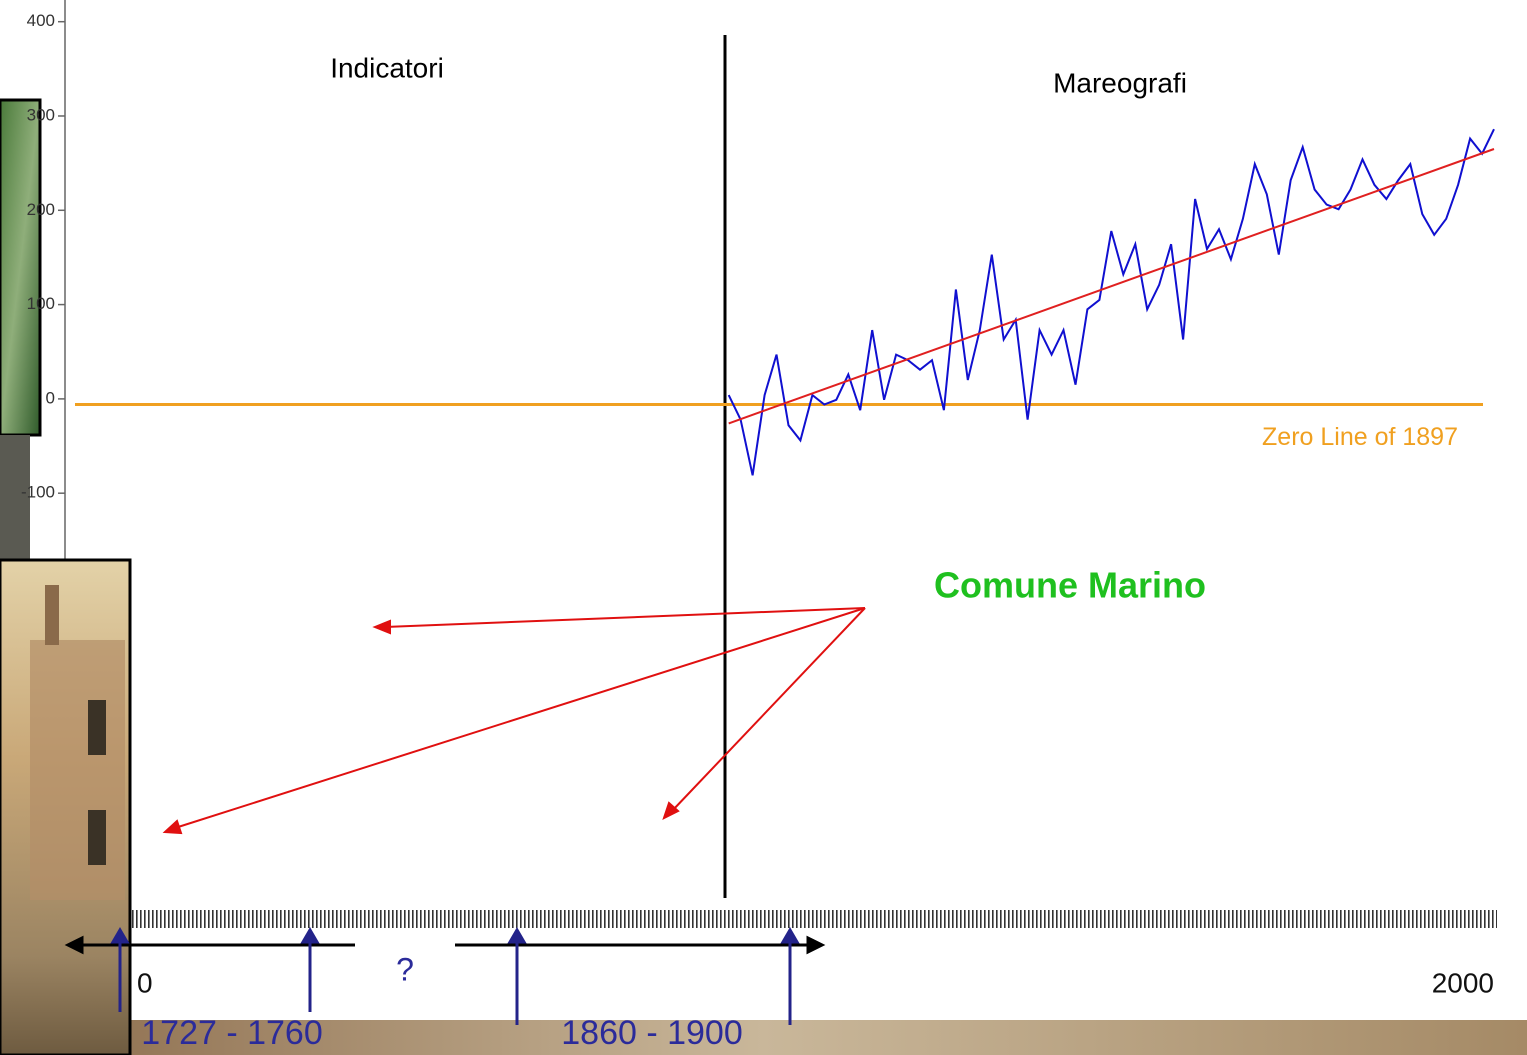 The width and height of the screenshot is (1527, 1055). Describe the element at coordinates (41, 114) in the screenshot. I see `y-tick-label: 300` at that location.